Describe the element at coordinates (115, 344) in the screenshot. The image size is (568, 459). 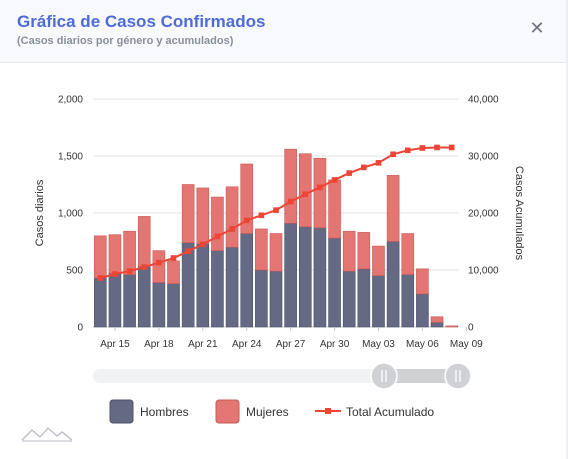
I see `x-tick-label: Apr 15` at that location.